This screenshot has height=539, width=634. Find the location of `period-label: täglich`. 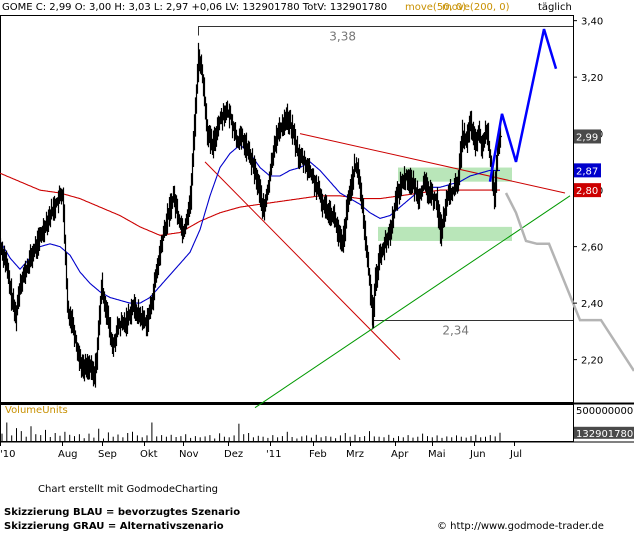

period-label: täglich is located at coordinates (555, 7).